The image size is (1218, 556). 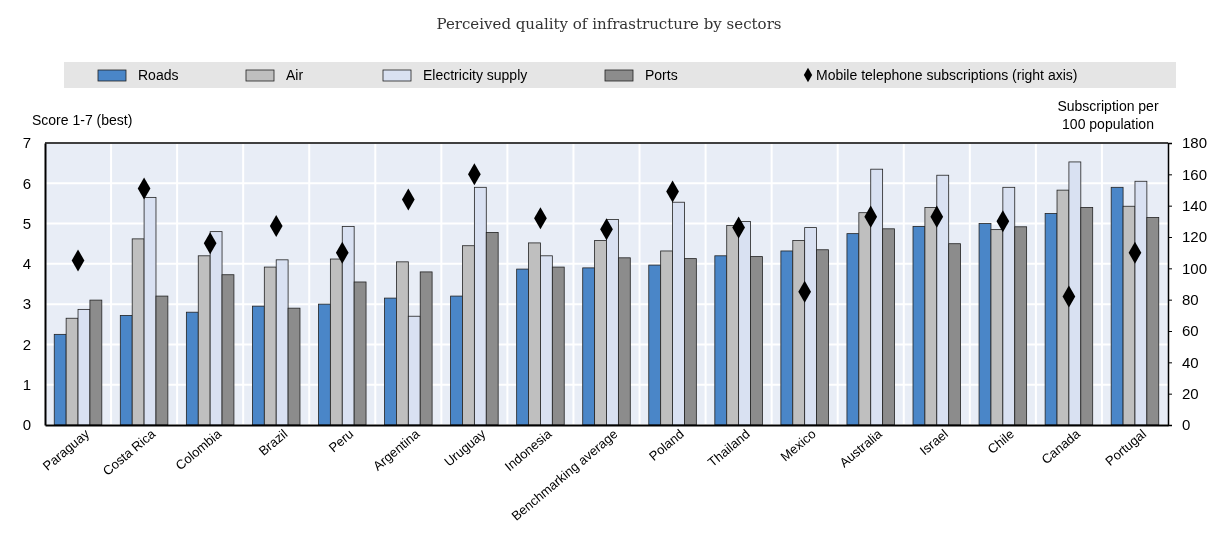 I want to click on y-tick-label: 0, so click(x=26, y=425).